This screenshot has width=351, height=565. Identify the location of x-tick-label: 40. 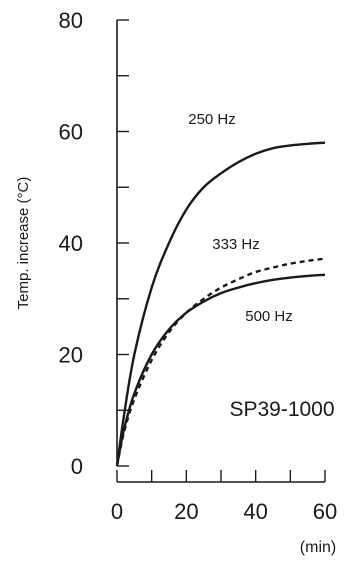
(255, 511).